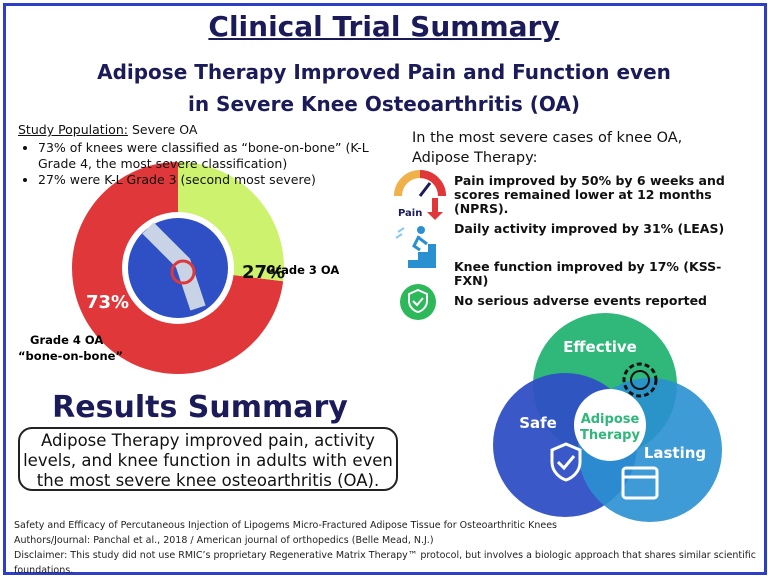 Image resolution: width=768 pixels, height=578 pixels. What do you see at coordinates (263, 272) in the screenshot?
I see `value-label: 27%` at bounding box center [263, 272].